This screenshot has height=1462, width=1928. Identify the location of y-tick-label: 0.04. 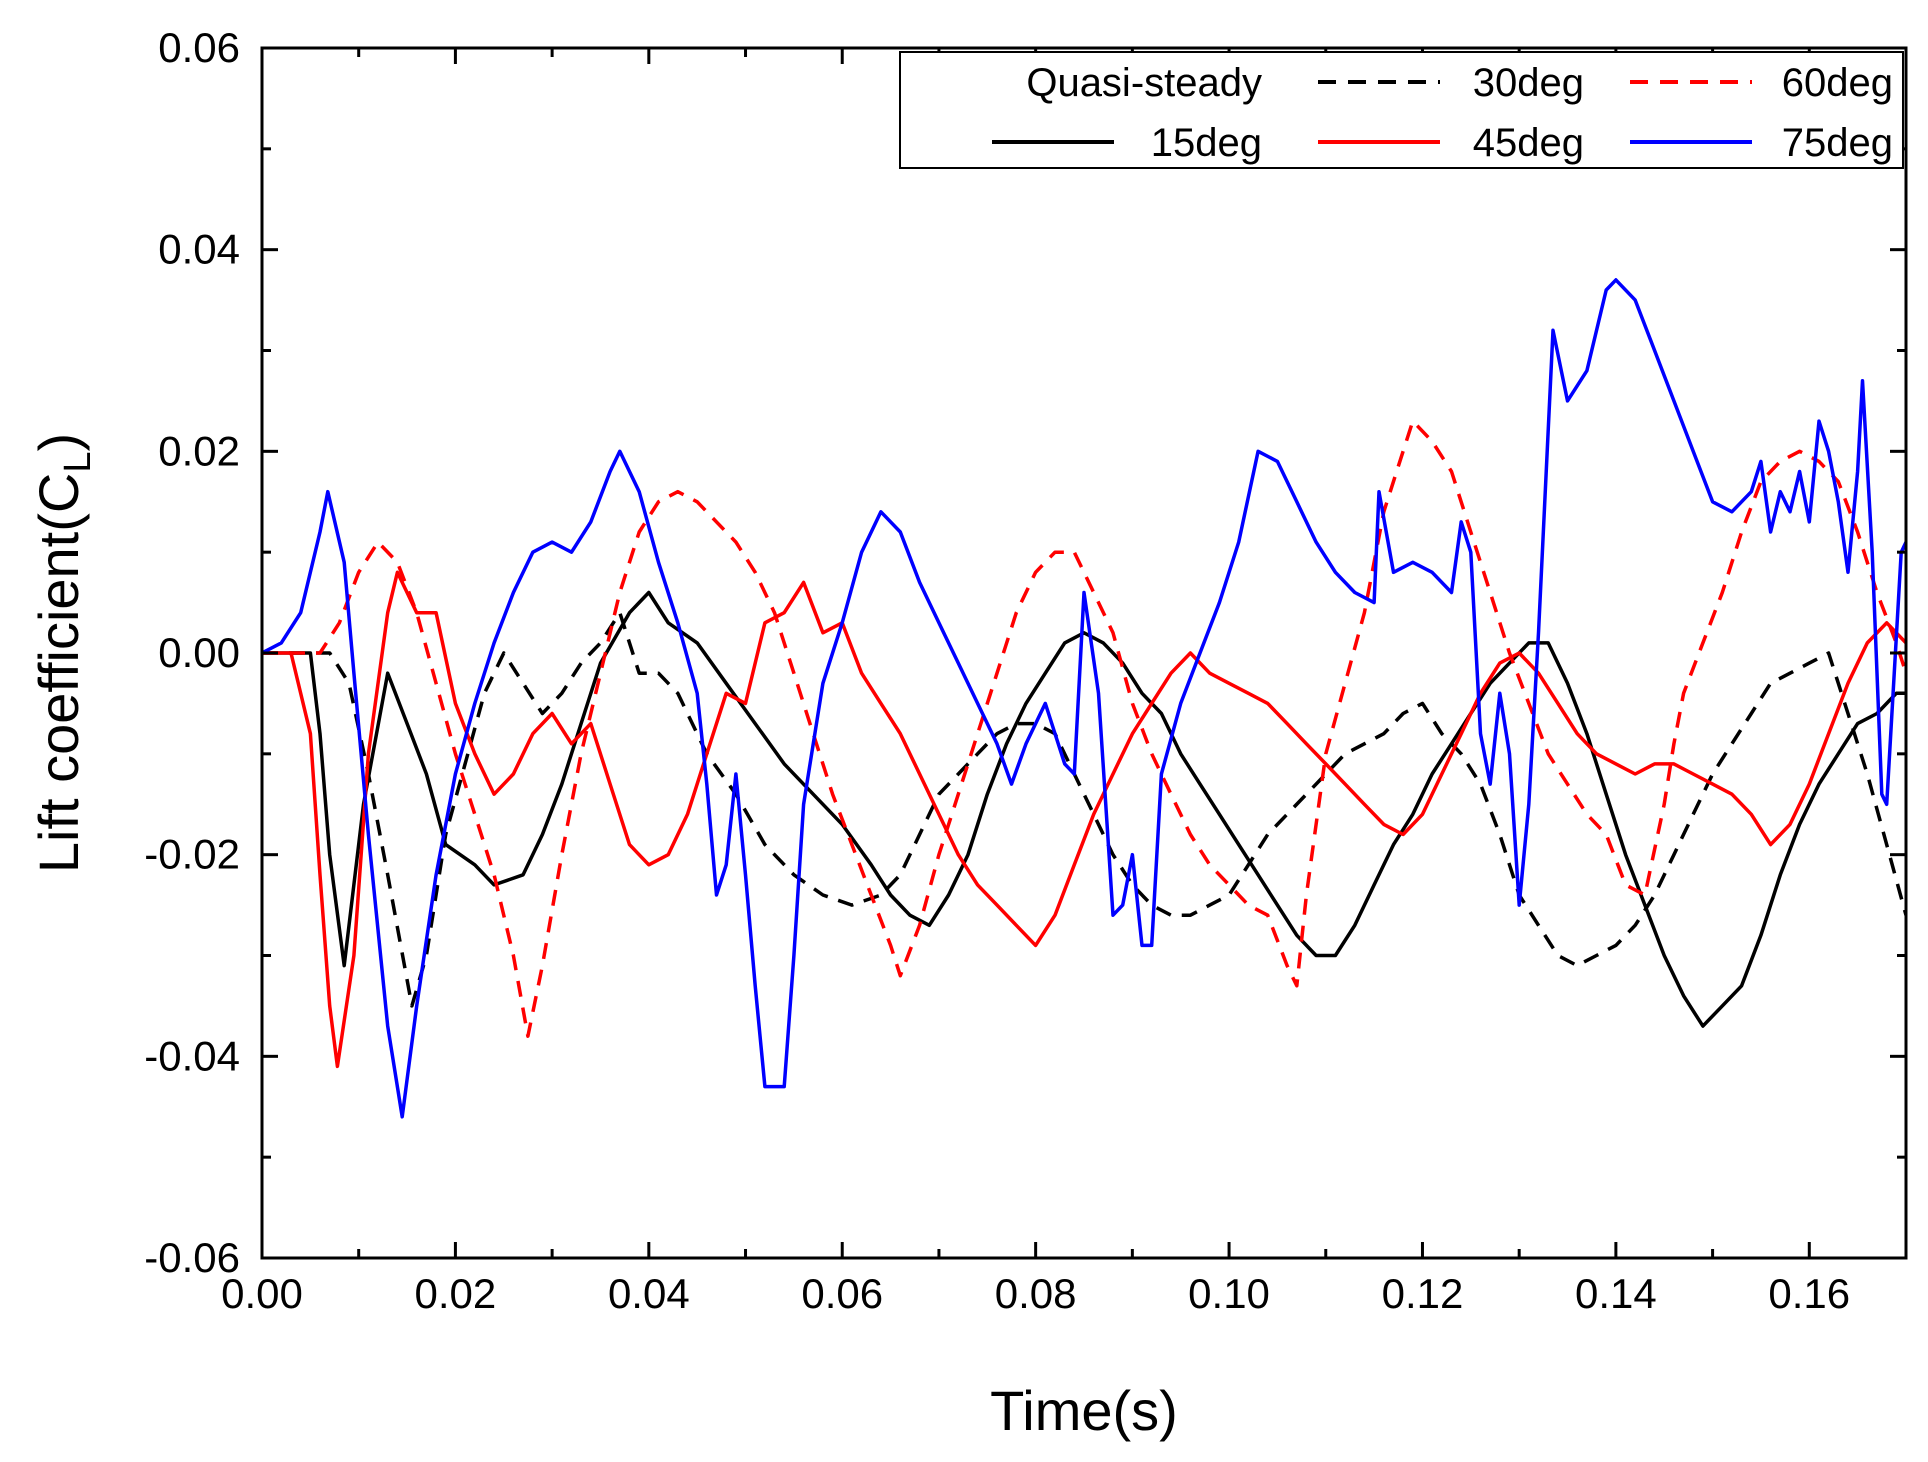
(199, 249).